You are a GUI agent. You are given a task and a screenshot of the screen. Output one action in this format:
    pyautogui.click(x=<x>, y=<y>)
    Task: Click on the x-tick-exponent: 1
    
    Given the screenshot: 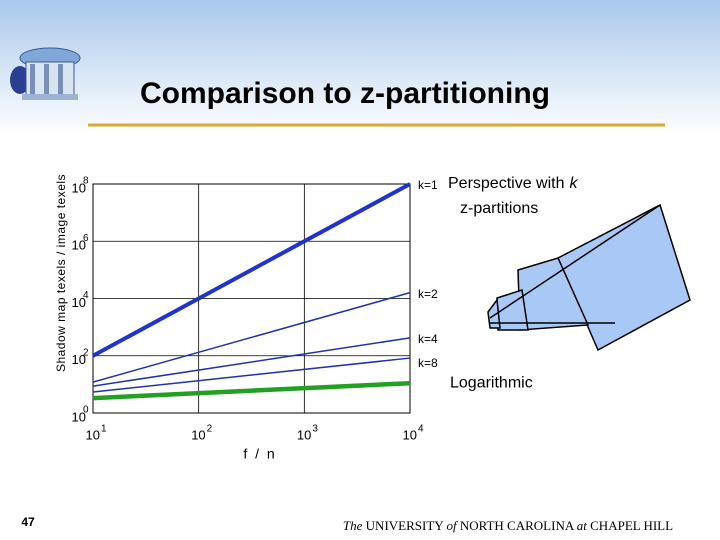 What is the action you would take?
    pyautogui.click(x=104, y=429)
    